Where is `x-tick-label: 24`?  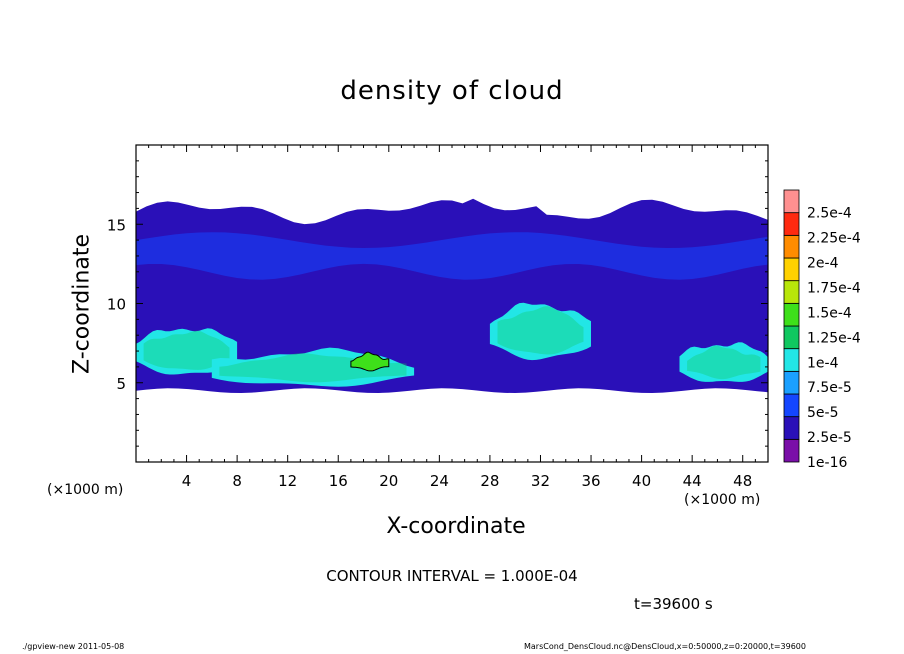 x-tick-label: 24 is located at coordinates (439, 481).